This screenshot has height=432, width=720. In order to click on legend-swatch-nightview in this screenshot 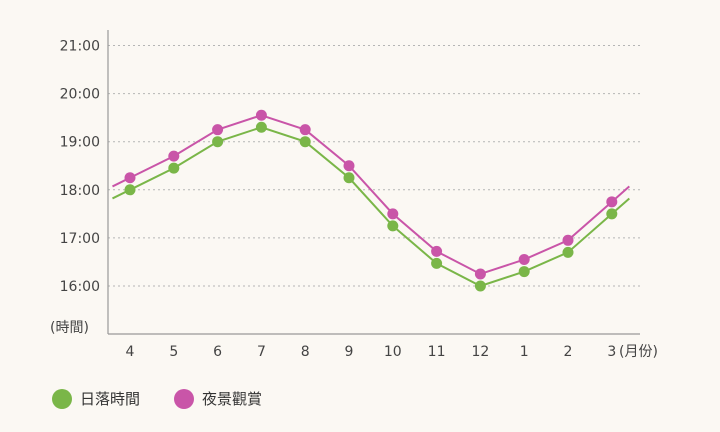, I will do `click(184, 398)`.